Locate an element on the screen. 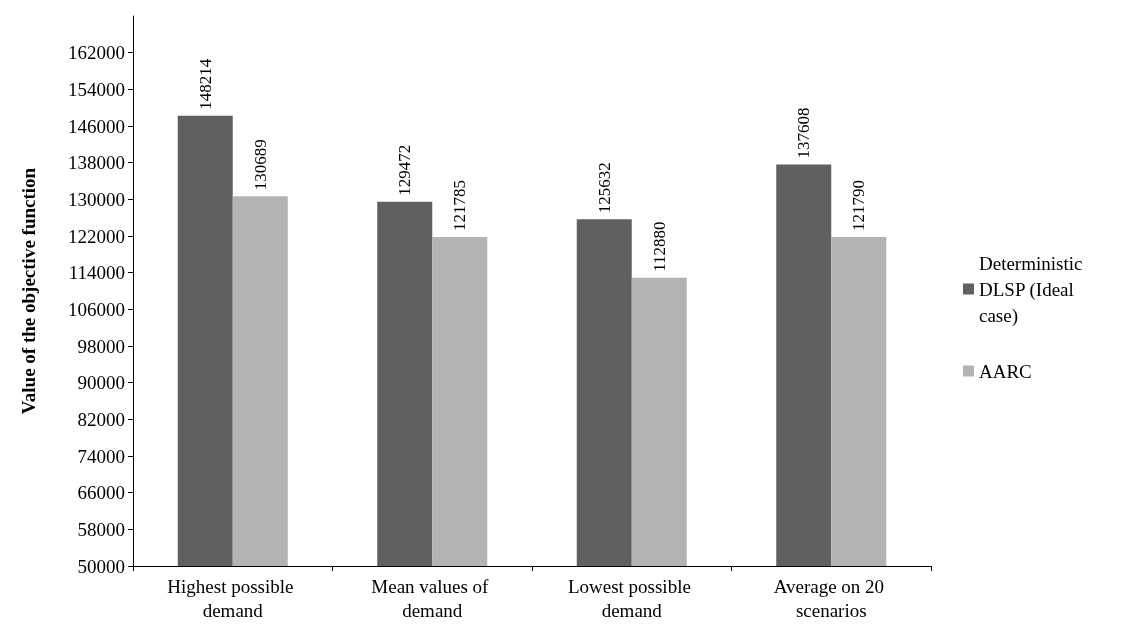 This screenshot has height=634, width=1129. data-label: 148214 is located at coordinates (205, 84).